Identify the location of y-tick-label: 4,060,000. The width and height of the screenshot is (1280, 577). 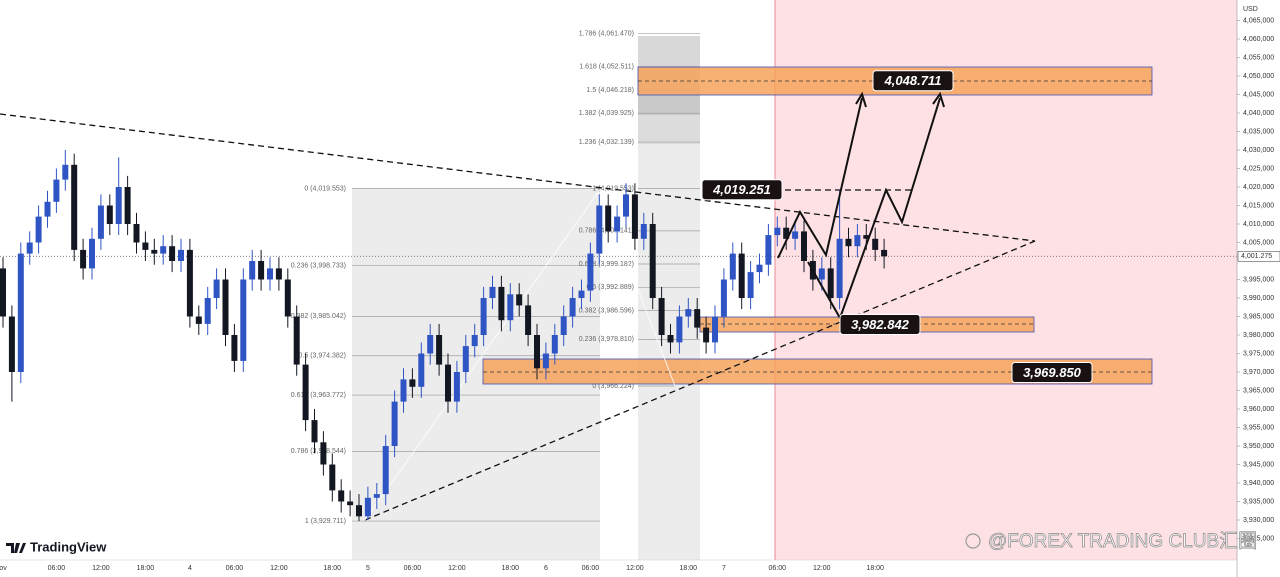
(1258, 39).